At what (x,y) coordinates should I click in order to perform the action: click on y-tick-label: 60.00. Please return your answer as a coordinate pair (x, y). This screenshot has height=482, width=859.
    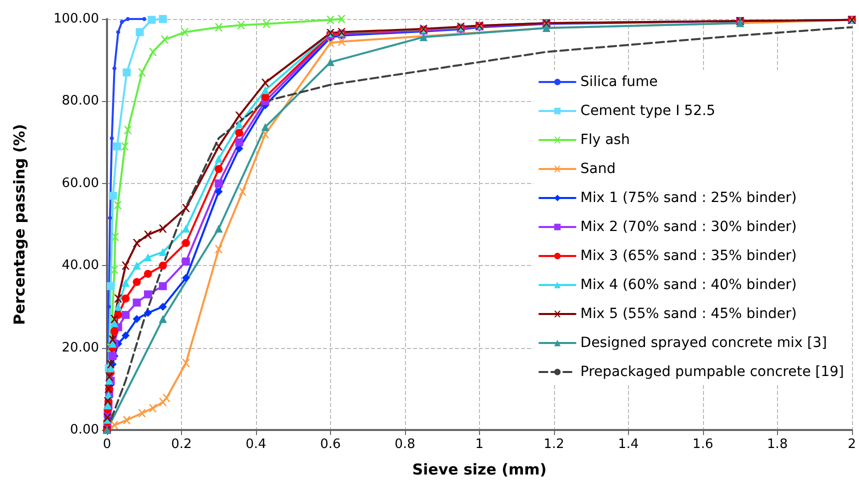
    Looking at the image, I should click on (80, 183).